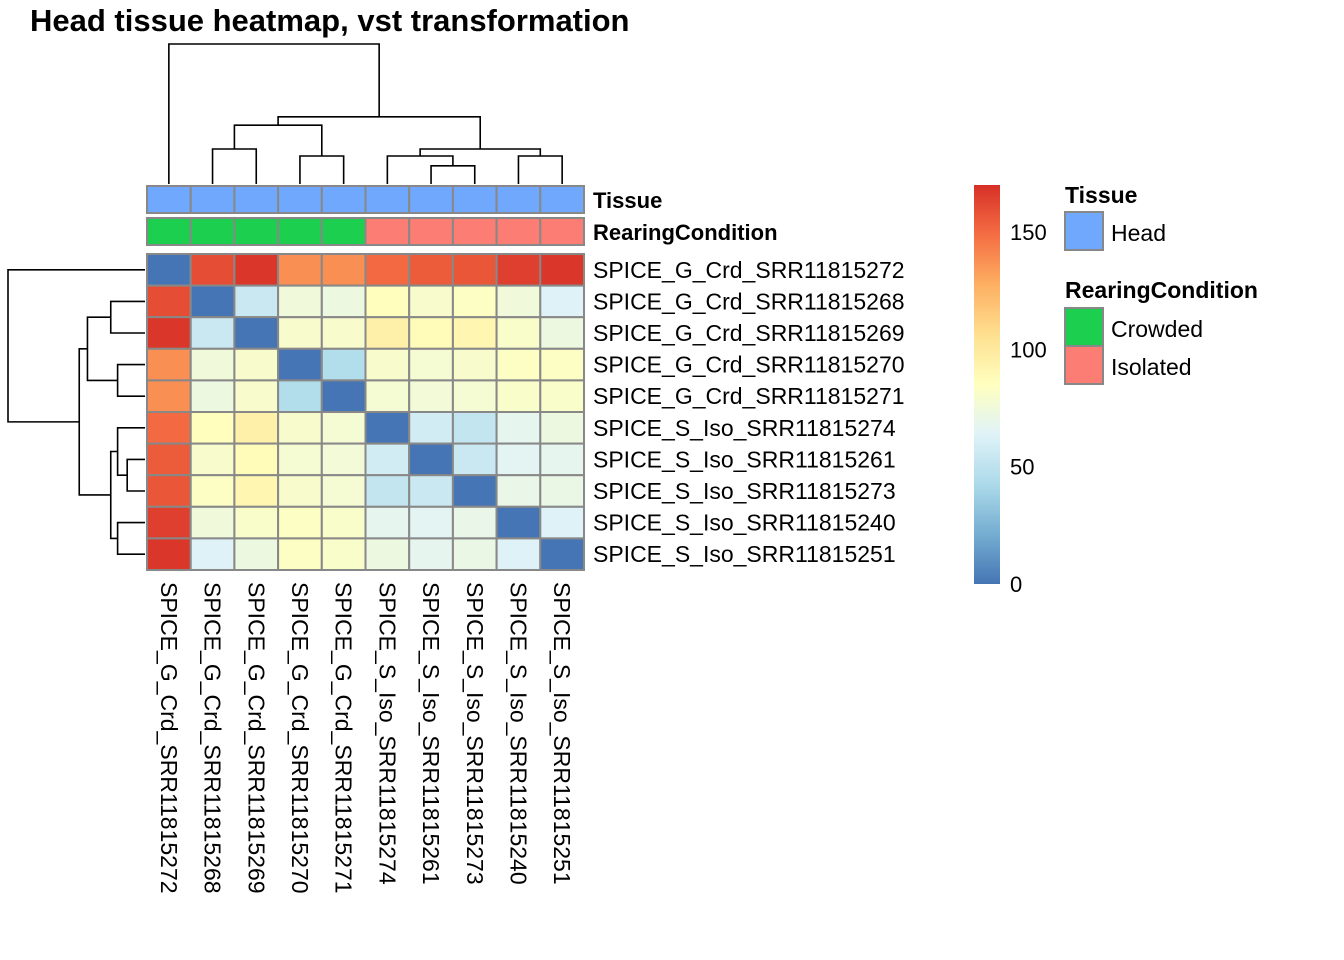  Describe the element at coordinates (1138, 233) in the screenshot. I see `legend-item-label: Head` at that location.